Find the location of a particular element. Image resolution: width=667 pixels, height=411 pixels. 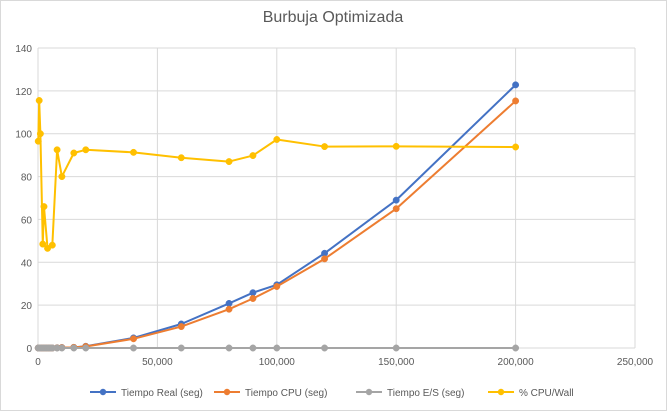

x-tick-label: 200,000 is located at coordinates (516, 362).